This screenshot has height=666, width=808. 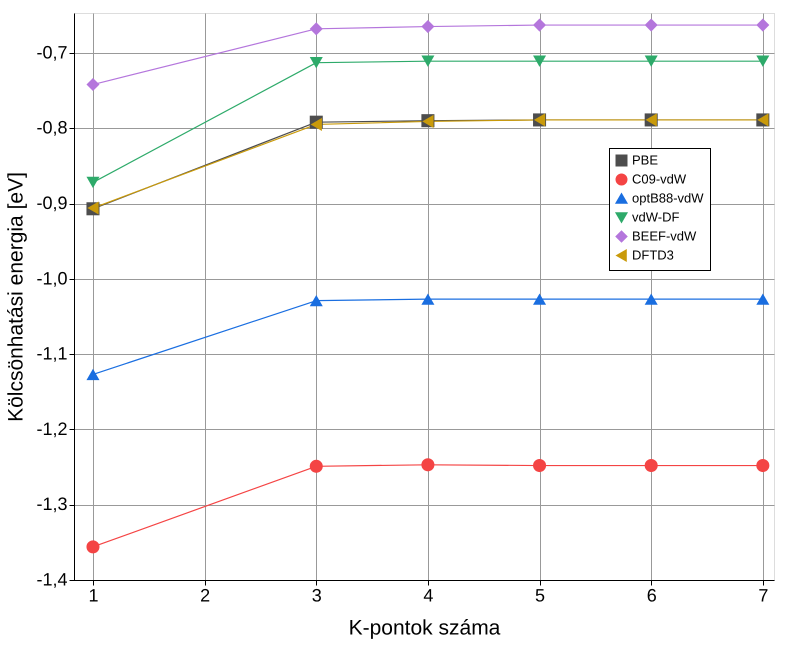 What do you see at coordinates (659, 179) in the screenshot?
I see `legend-label: C09-vdW` at bounding box center [659, 179].